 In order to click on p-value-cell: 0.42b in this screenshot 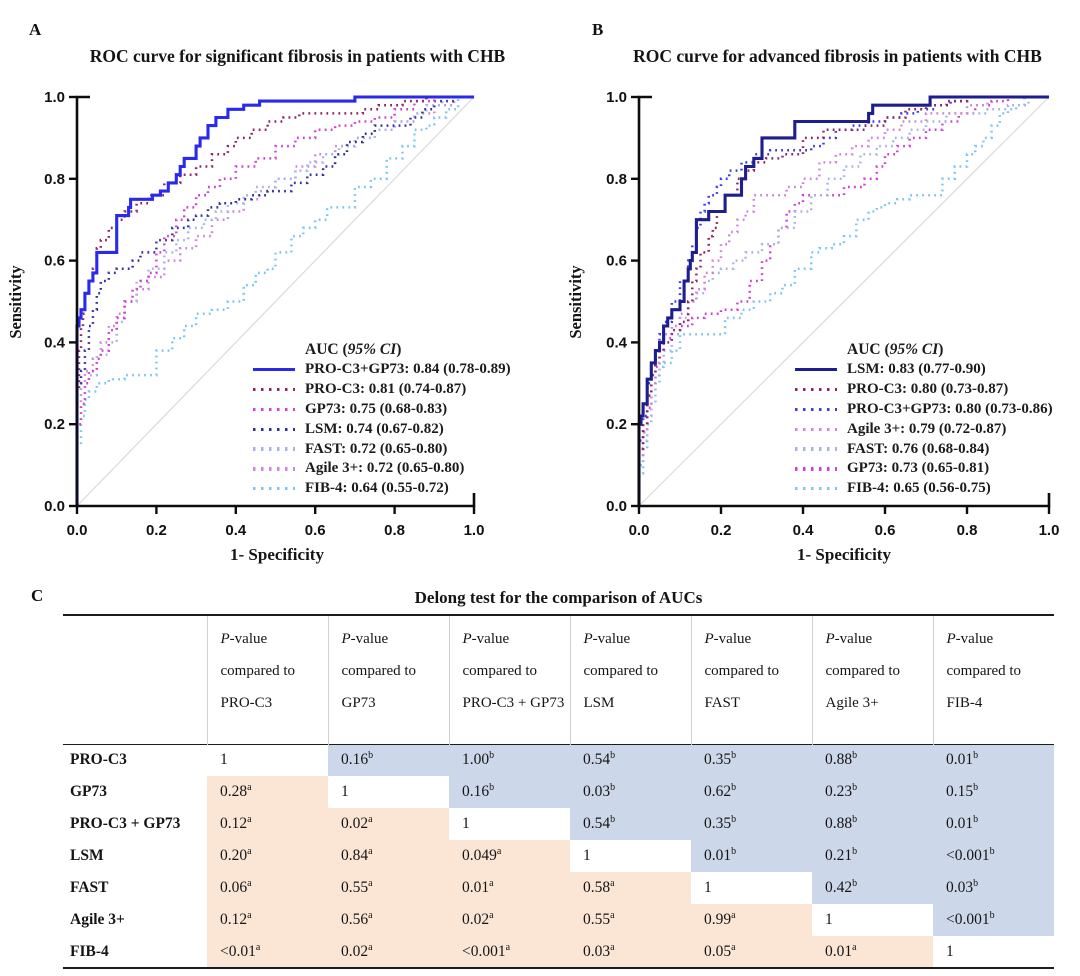, I will do `click(872, 888)`.